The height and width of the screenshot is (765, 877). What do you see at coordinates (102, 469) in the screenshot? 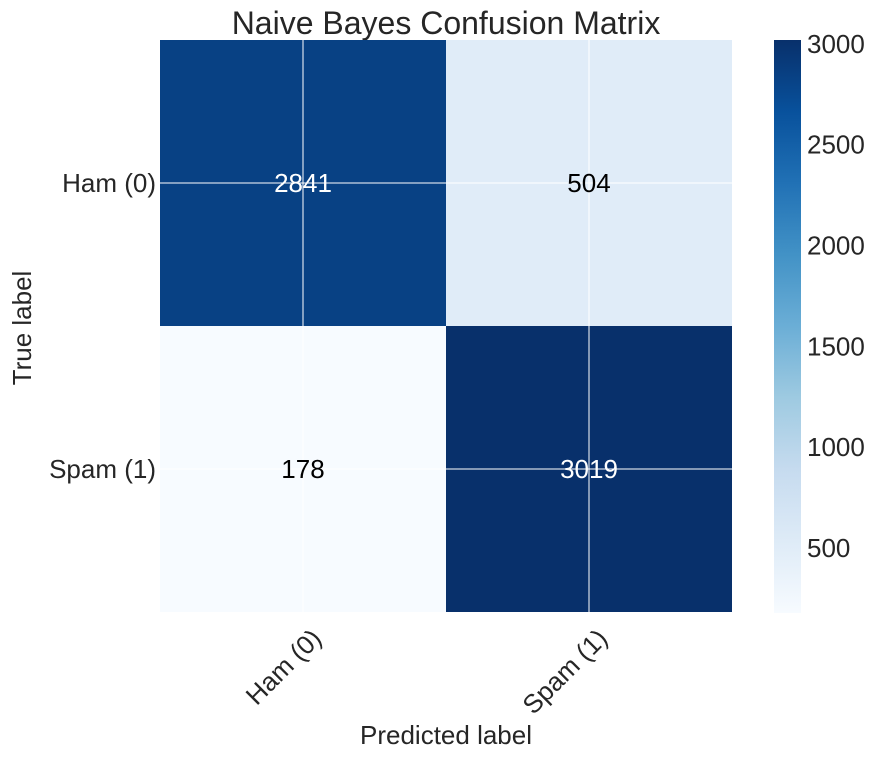
I see `y-tick-label: Spam (1)` at bounding box center [102, 469].